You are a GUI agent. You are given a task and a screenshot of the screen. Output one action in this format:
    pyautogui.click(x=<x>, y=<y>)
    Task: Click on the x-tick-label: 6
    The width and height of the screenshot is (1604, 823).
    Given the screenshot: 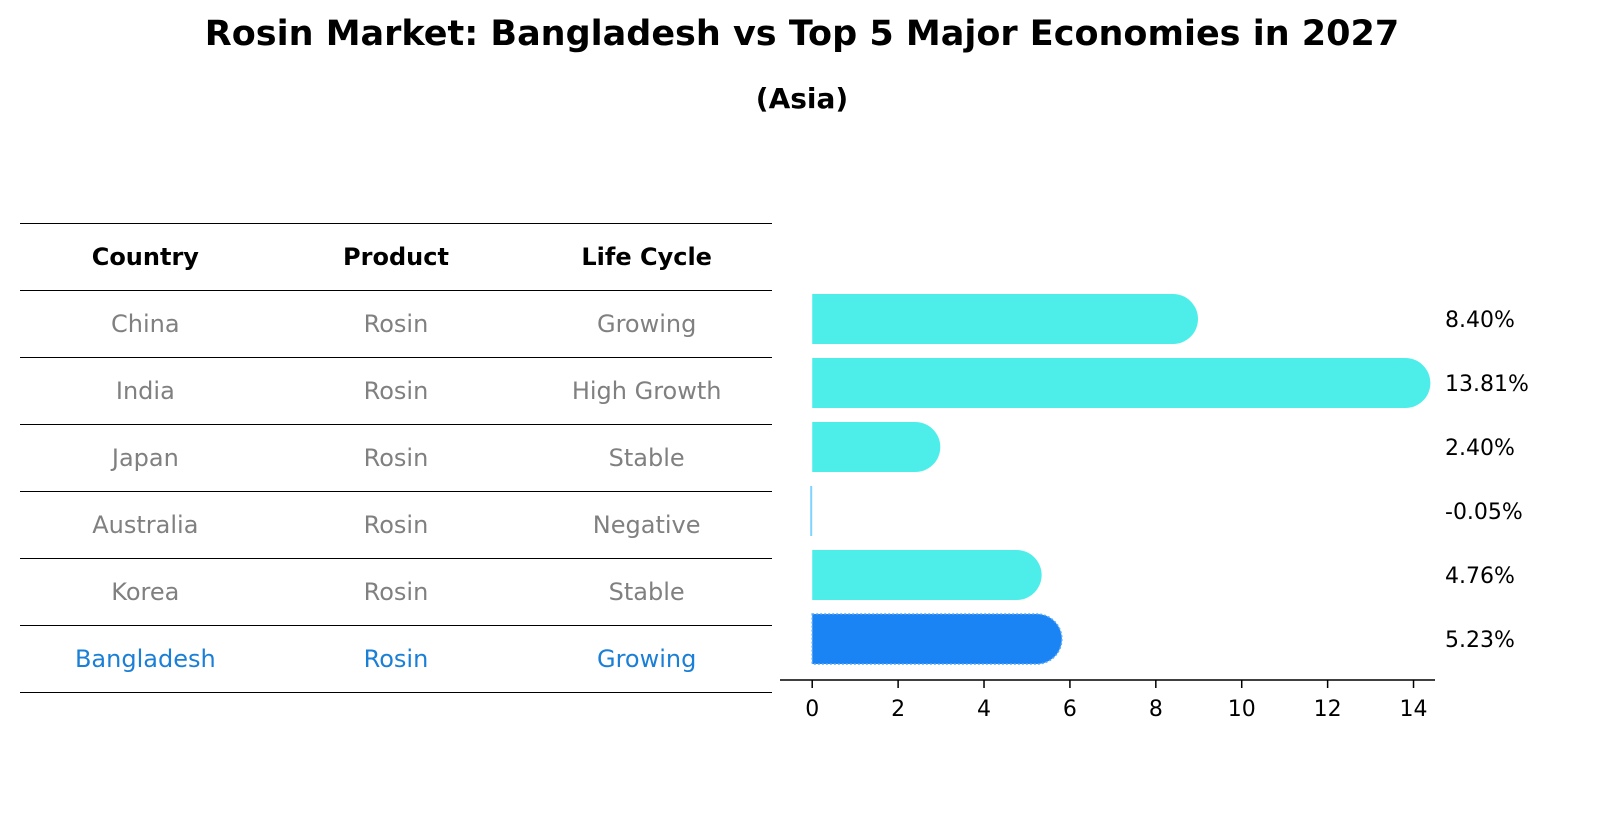 What is the action you would take?
    pyautogui.click(x=1070, y=709)
    